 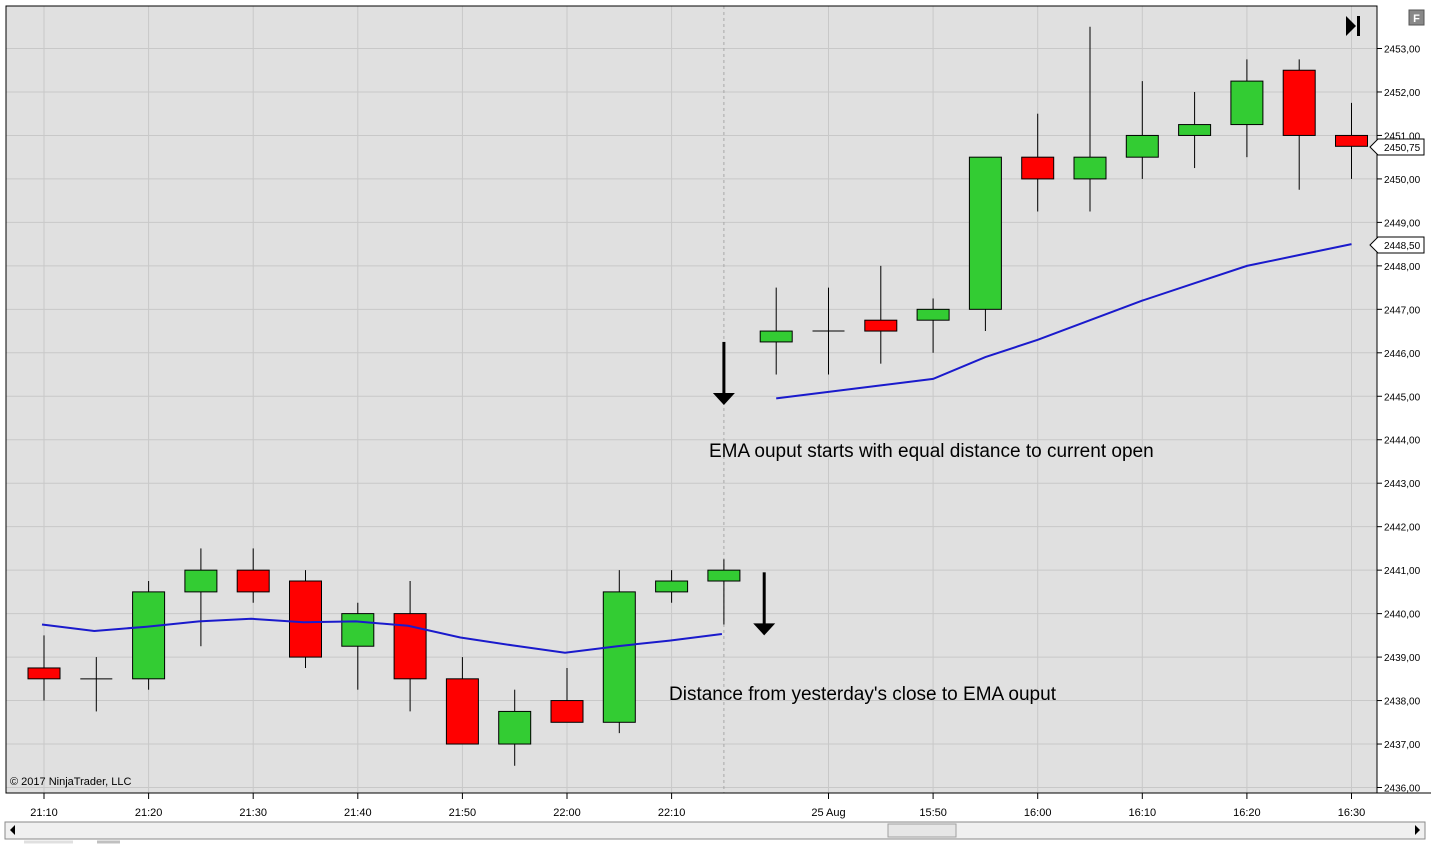 I want to click on horizontal-scrollbar, so click(x=715, y=830).